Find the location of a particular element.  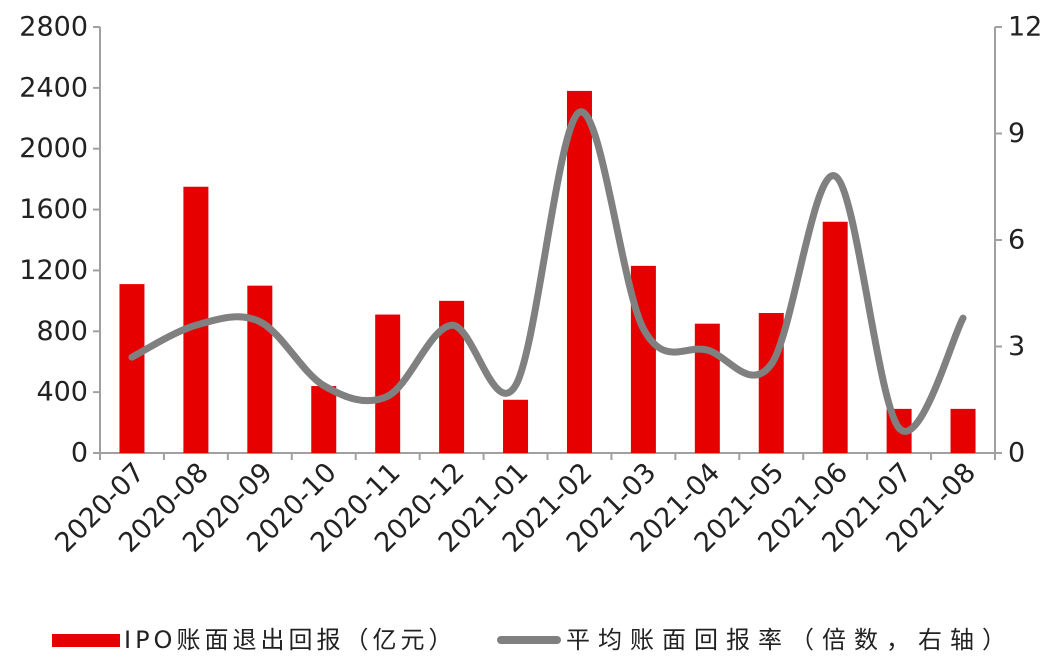

legend-swatch-bar is located at coordinates (86, 640).